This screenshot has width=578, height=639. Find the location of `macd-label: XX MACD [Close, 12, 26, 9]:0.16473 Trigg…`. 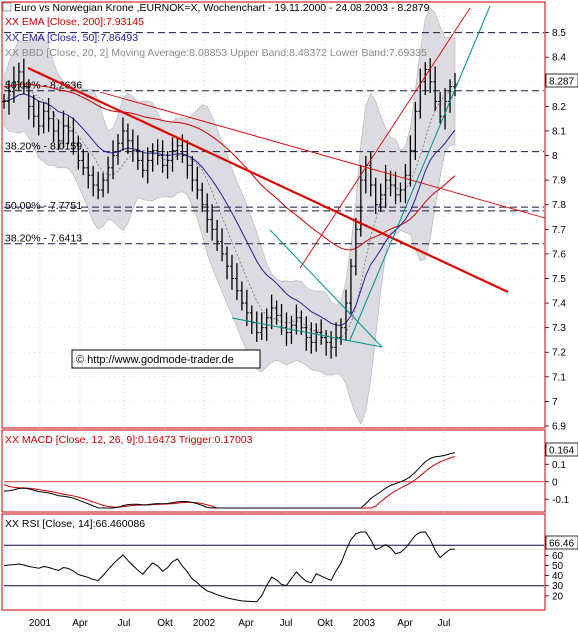

macd-label: XX MACD [Close, 12, 26, 9]:0.16473 Trigg… is located at coordinates (129, 440).